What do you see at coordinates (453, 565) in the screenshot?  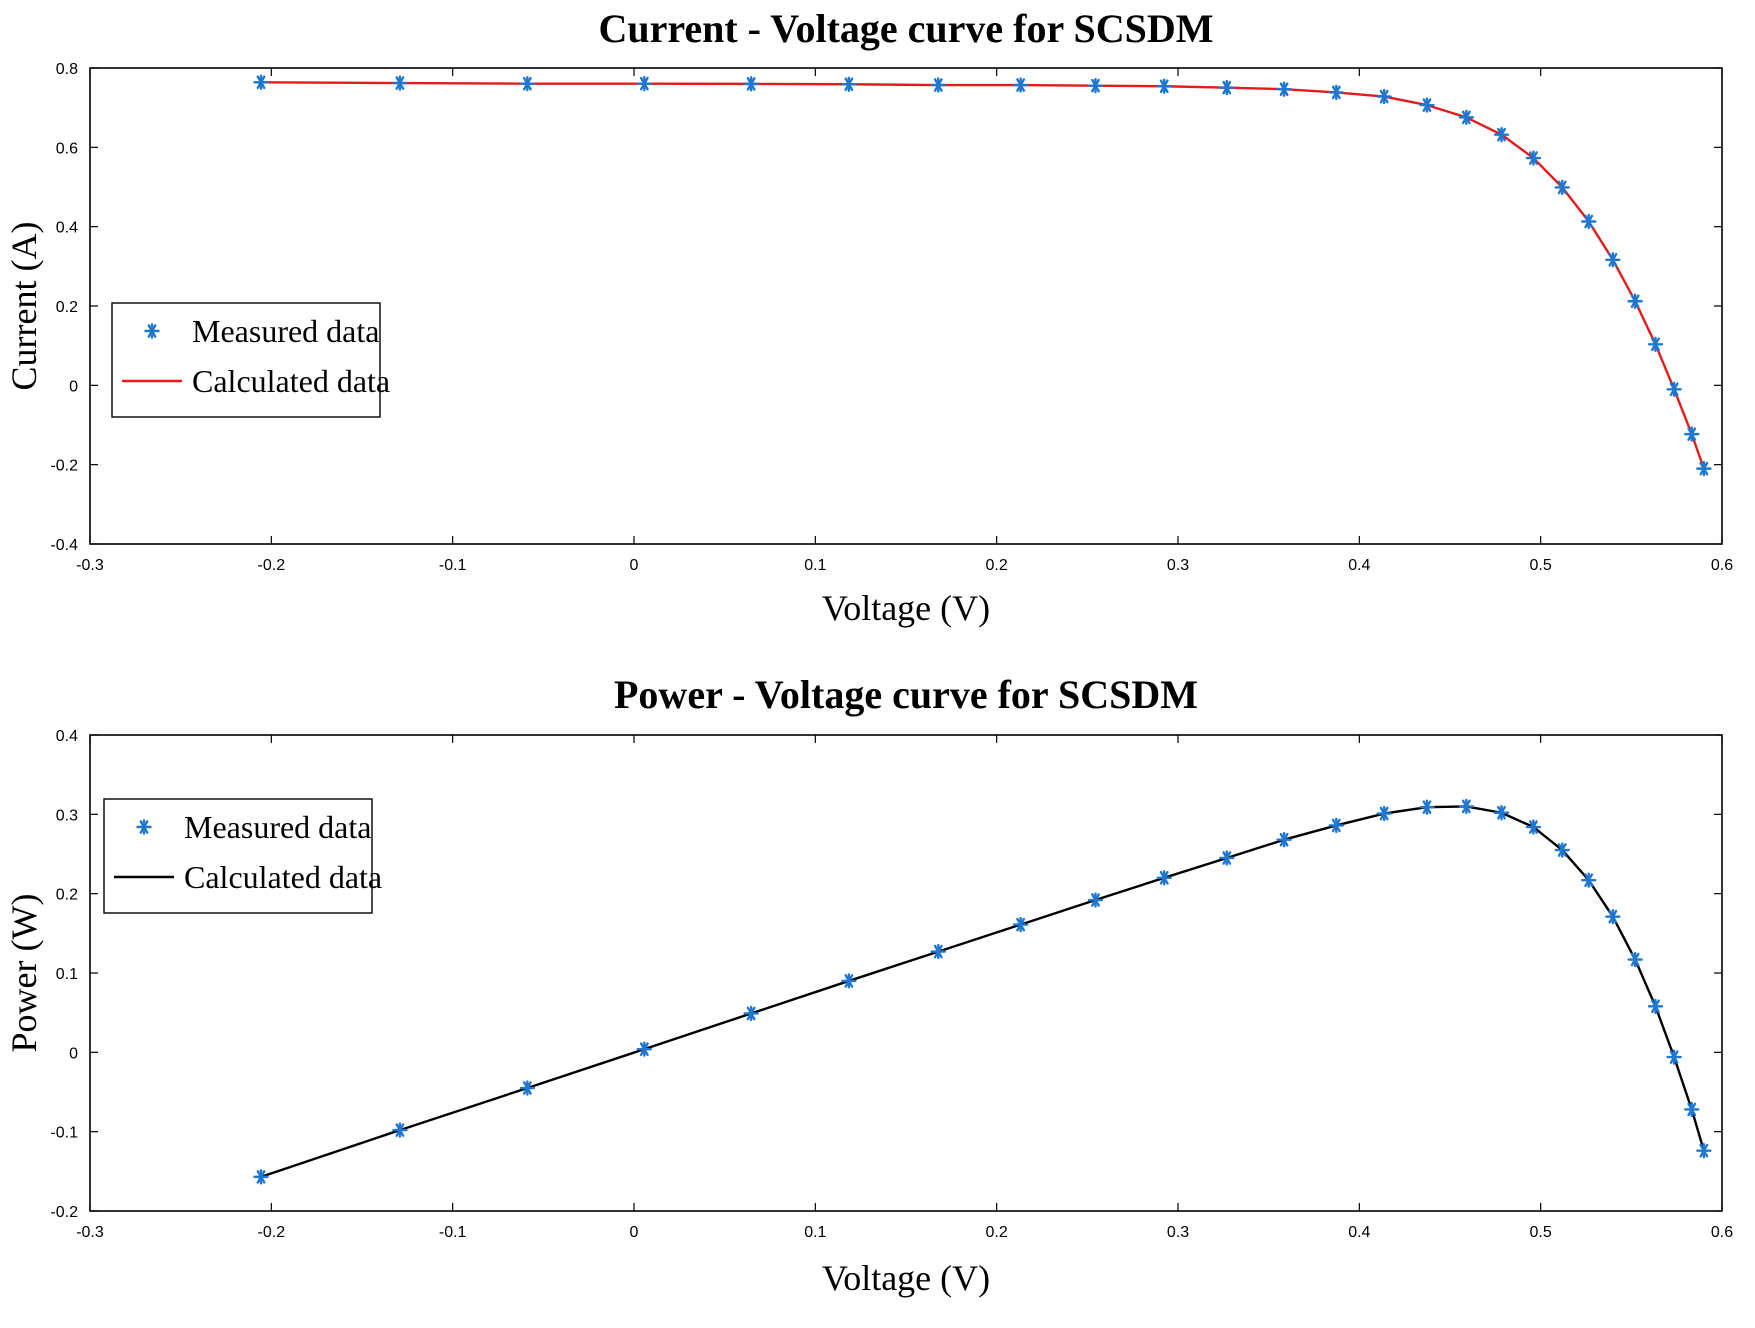 I see `iv-x-tick-label: -0.1` at bounding box center [453, 565].